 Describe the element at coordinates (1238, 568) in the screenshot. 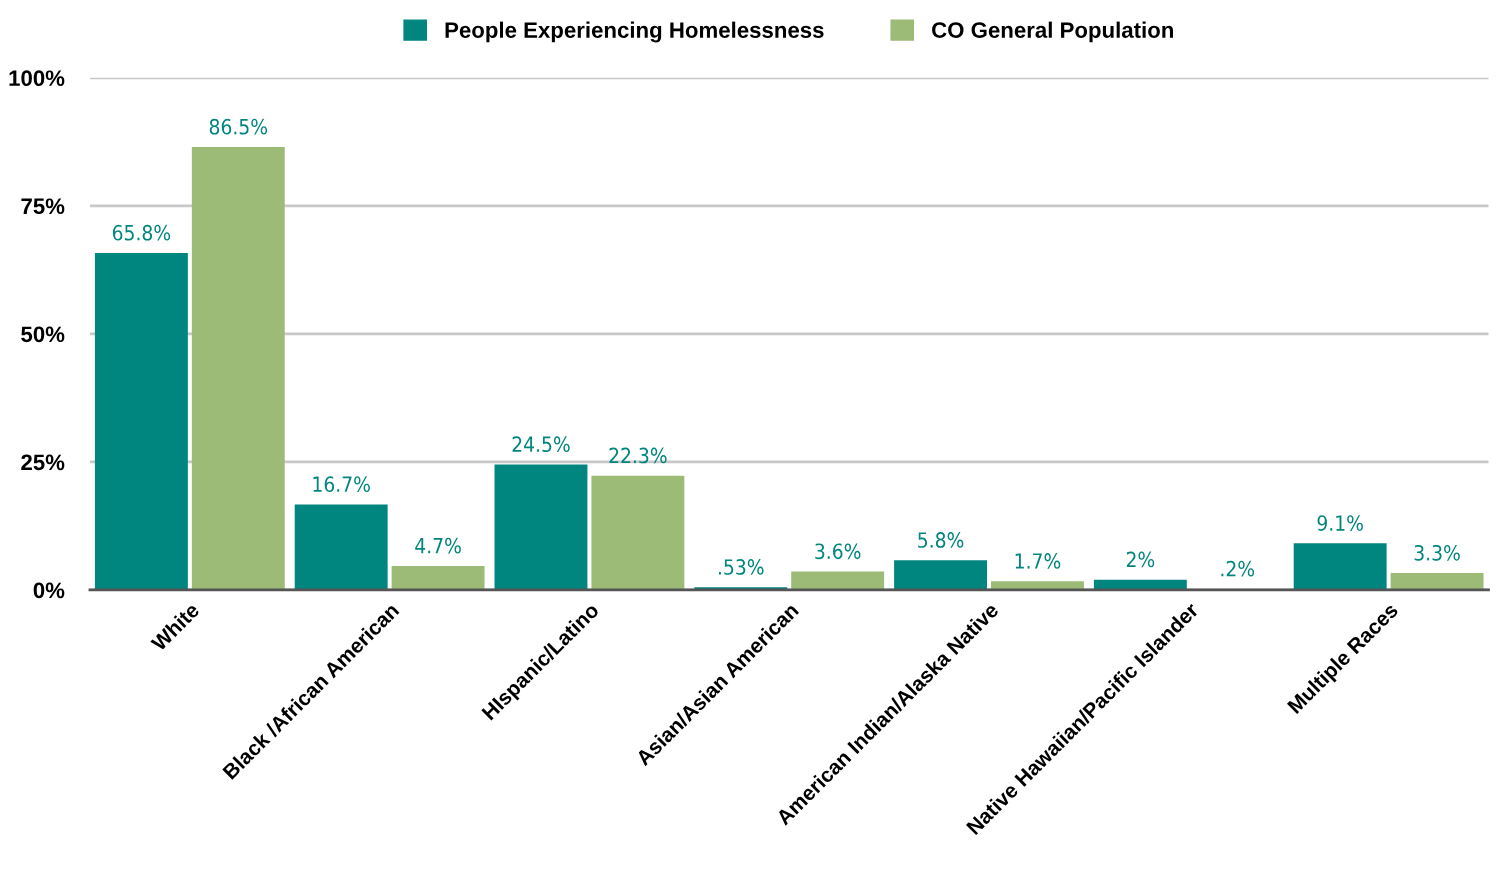

I see `data-label: .2%` at that location.